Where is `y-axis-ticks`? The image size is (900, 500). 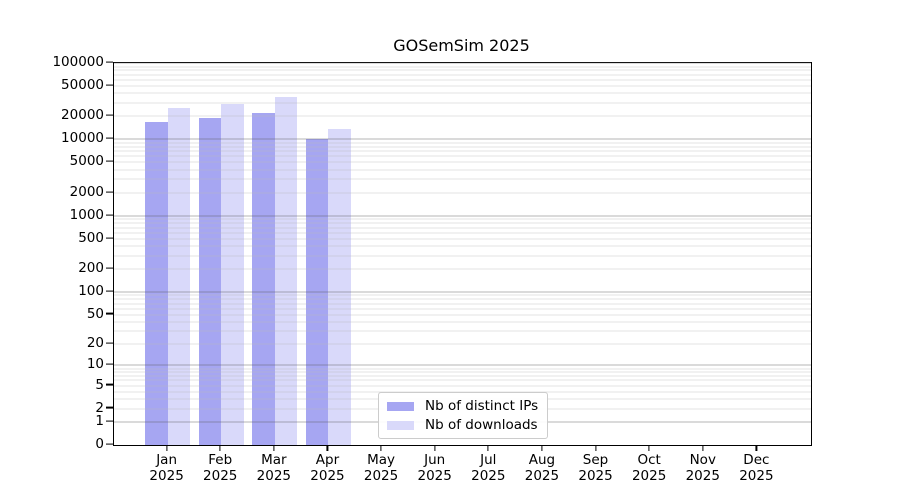
y-axis-ticks is located at coordinates (109, 253).